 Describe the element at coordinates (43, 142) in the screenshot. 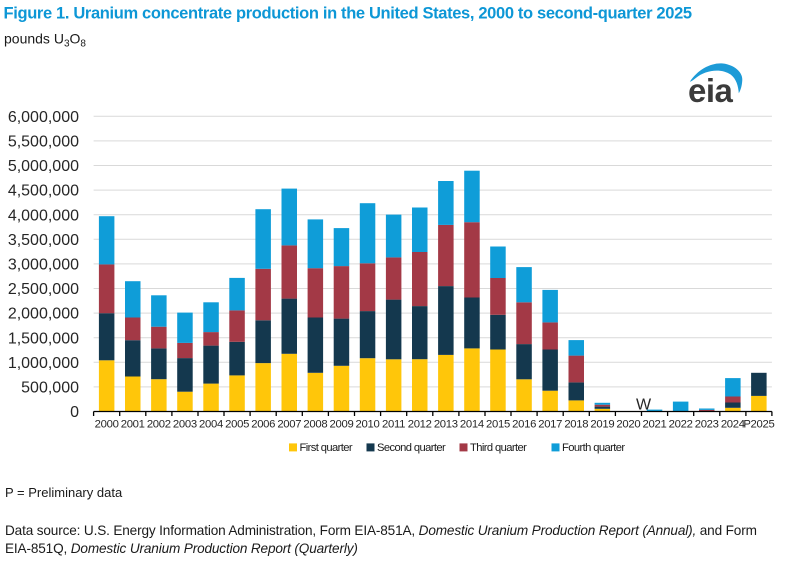

I see `svg-text: 5,500,000` at that location.